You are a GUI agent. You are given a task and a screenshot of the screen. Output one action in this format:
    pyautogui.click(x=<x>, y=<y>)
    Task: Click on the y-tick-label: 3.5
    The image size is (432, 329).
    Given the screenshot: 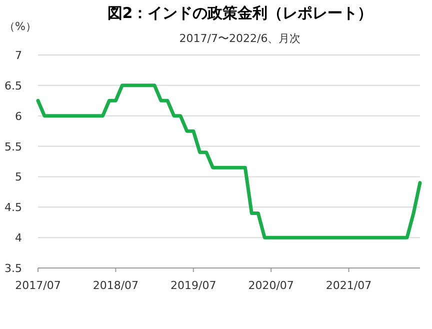 What is the action you would take?
    pyautogui.click(x=13, y=268)
    